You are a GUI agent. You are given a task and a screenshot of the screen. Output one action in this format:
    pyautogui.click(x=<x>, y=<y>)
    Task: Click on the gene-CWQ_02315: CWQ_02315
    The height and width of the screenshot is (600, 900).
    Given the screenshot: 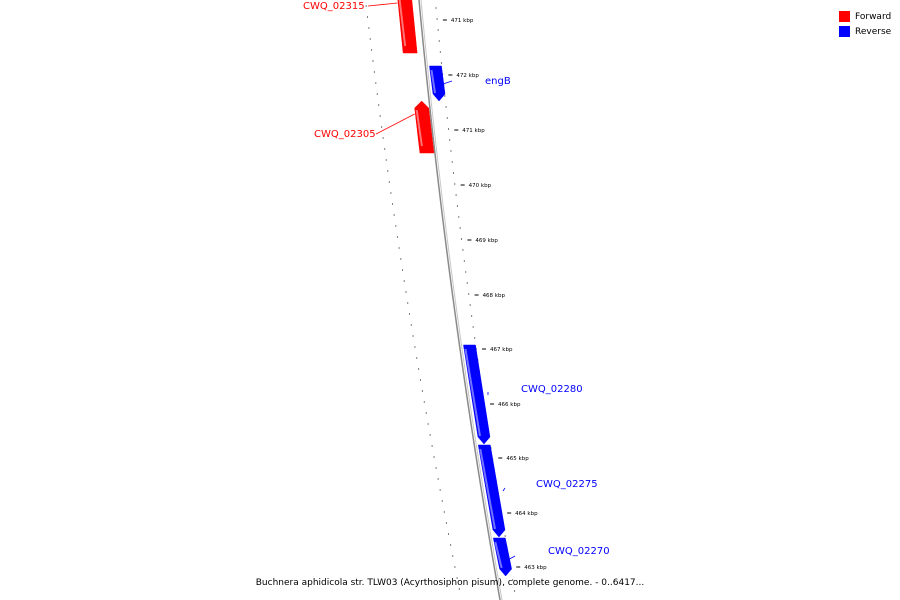 What is the action you would take?
    pyautogui.click(x=360, y=27)
    